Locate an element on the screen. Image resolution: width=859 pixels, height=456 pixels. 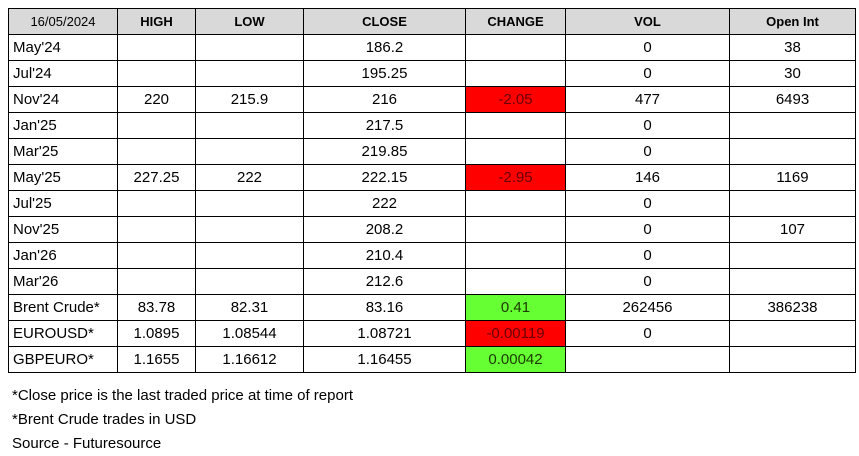
column-header: 16/05/2024 is located at coordinates (63, 21).